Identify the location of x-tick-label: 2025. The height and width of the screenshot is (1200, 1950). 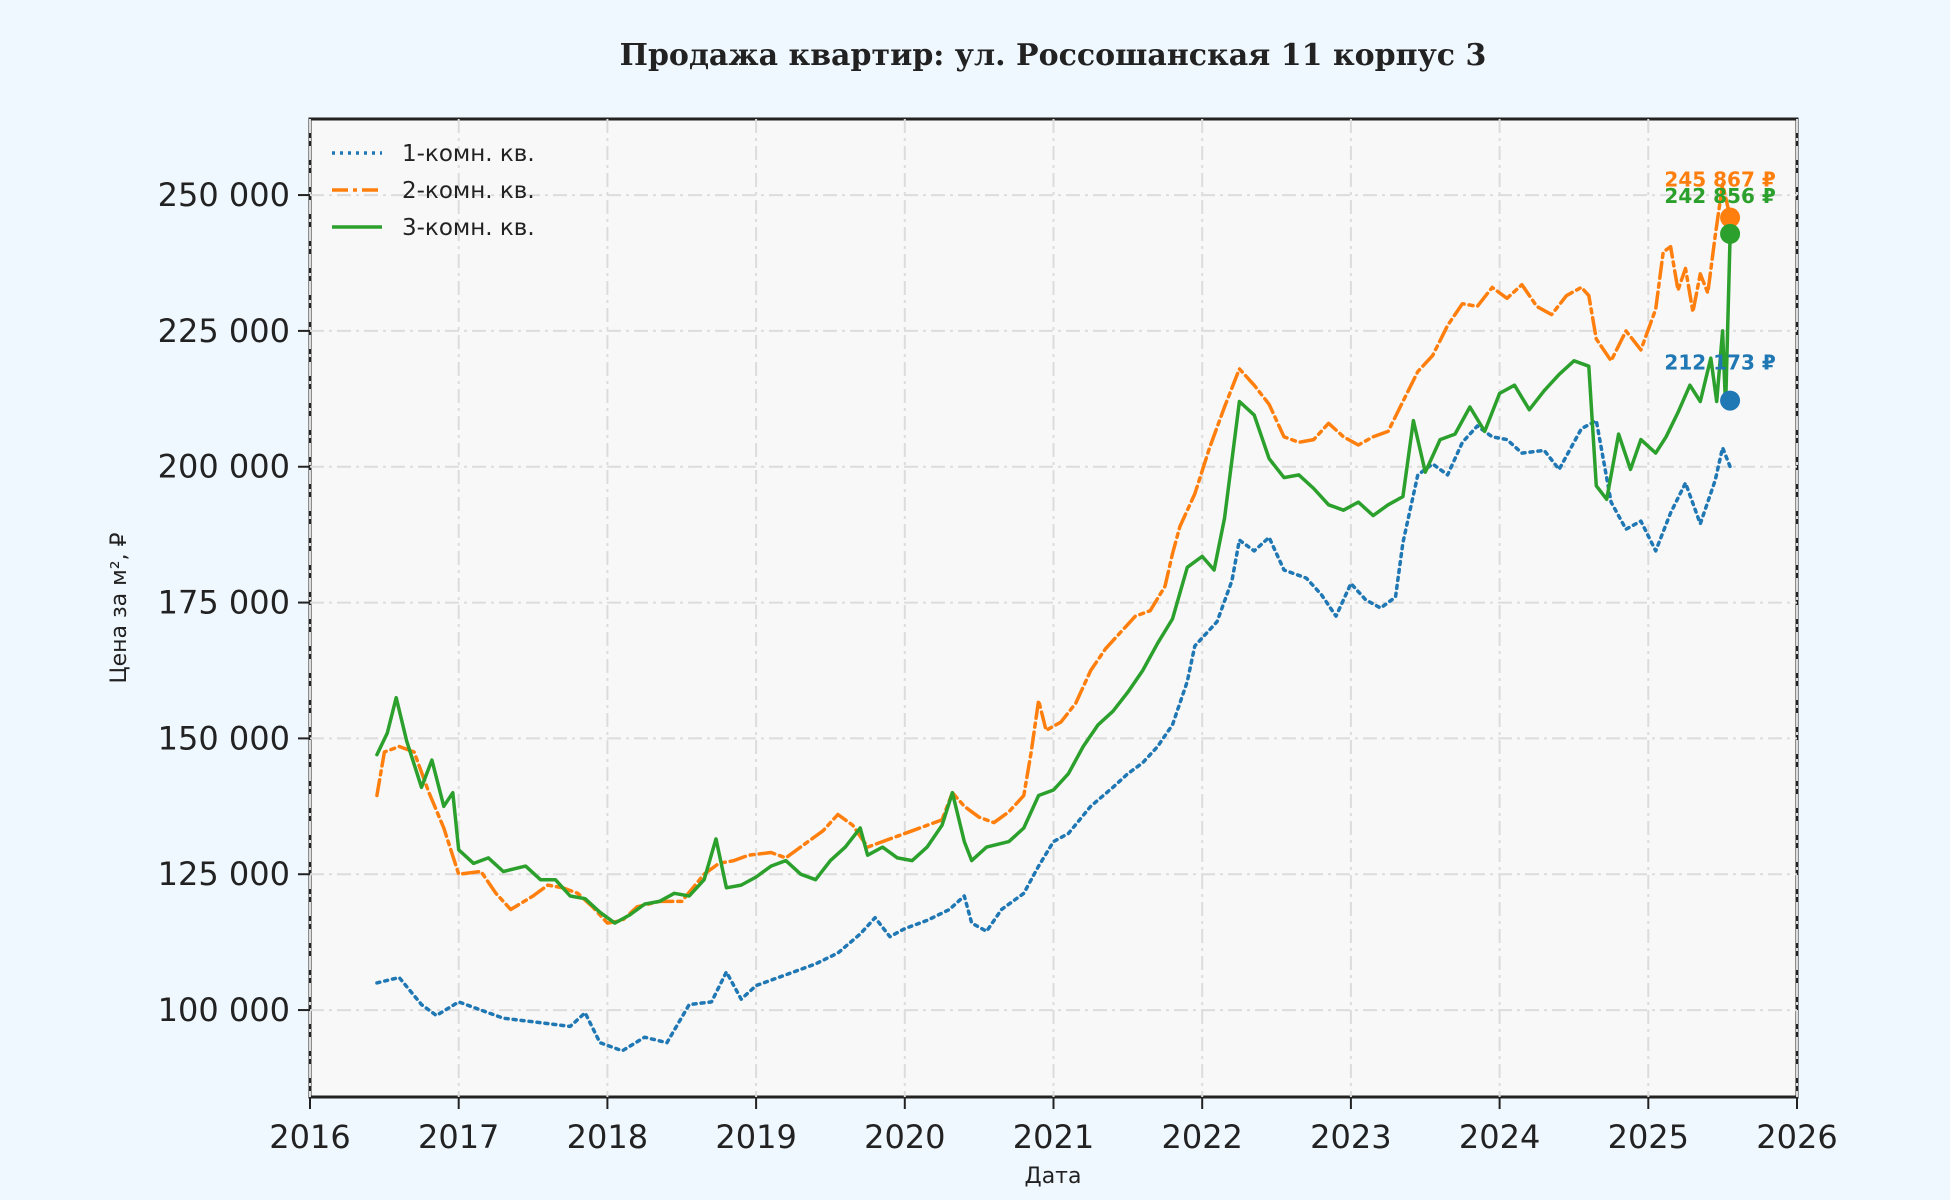
(1648, 1137).